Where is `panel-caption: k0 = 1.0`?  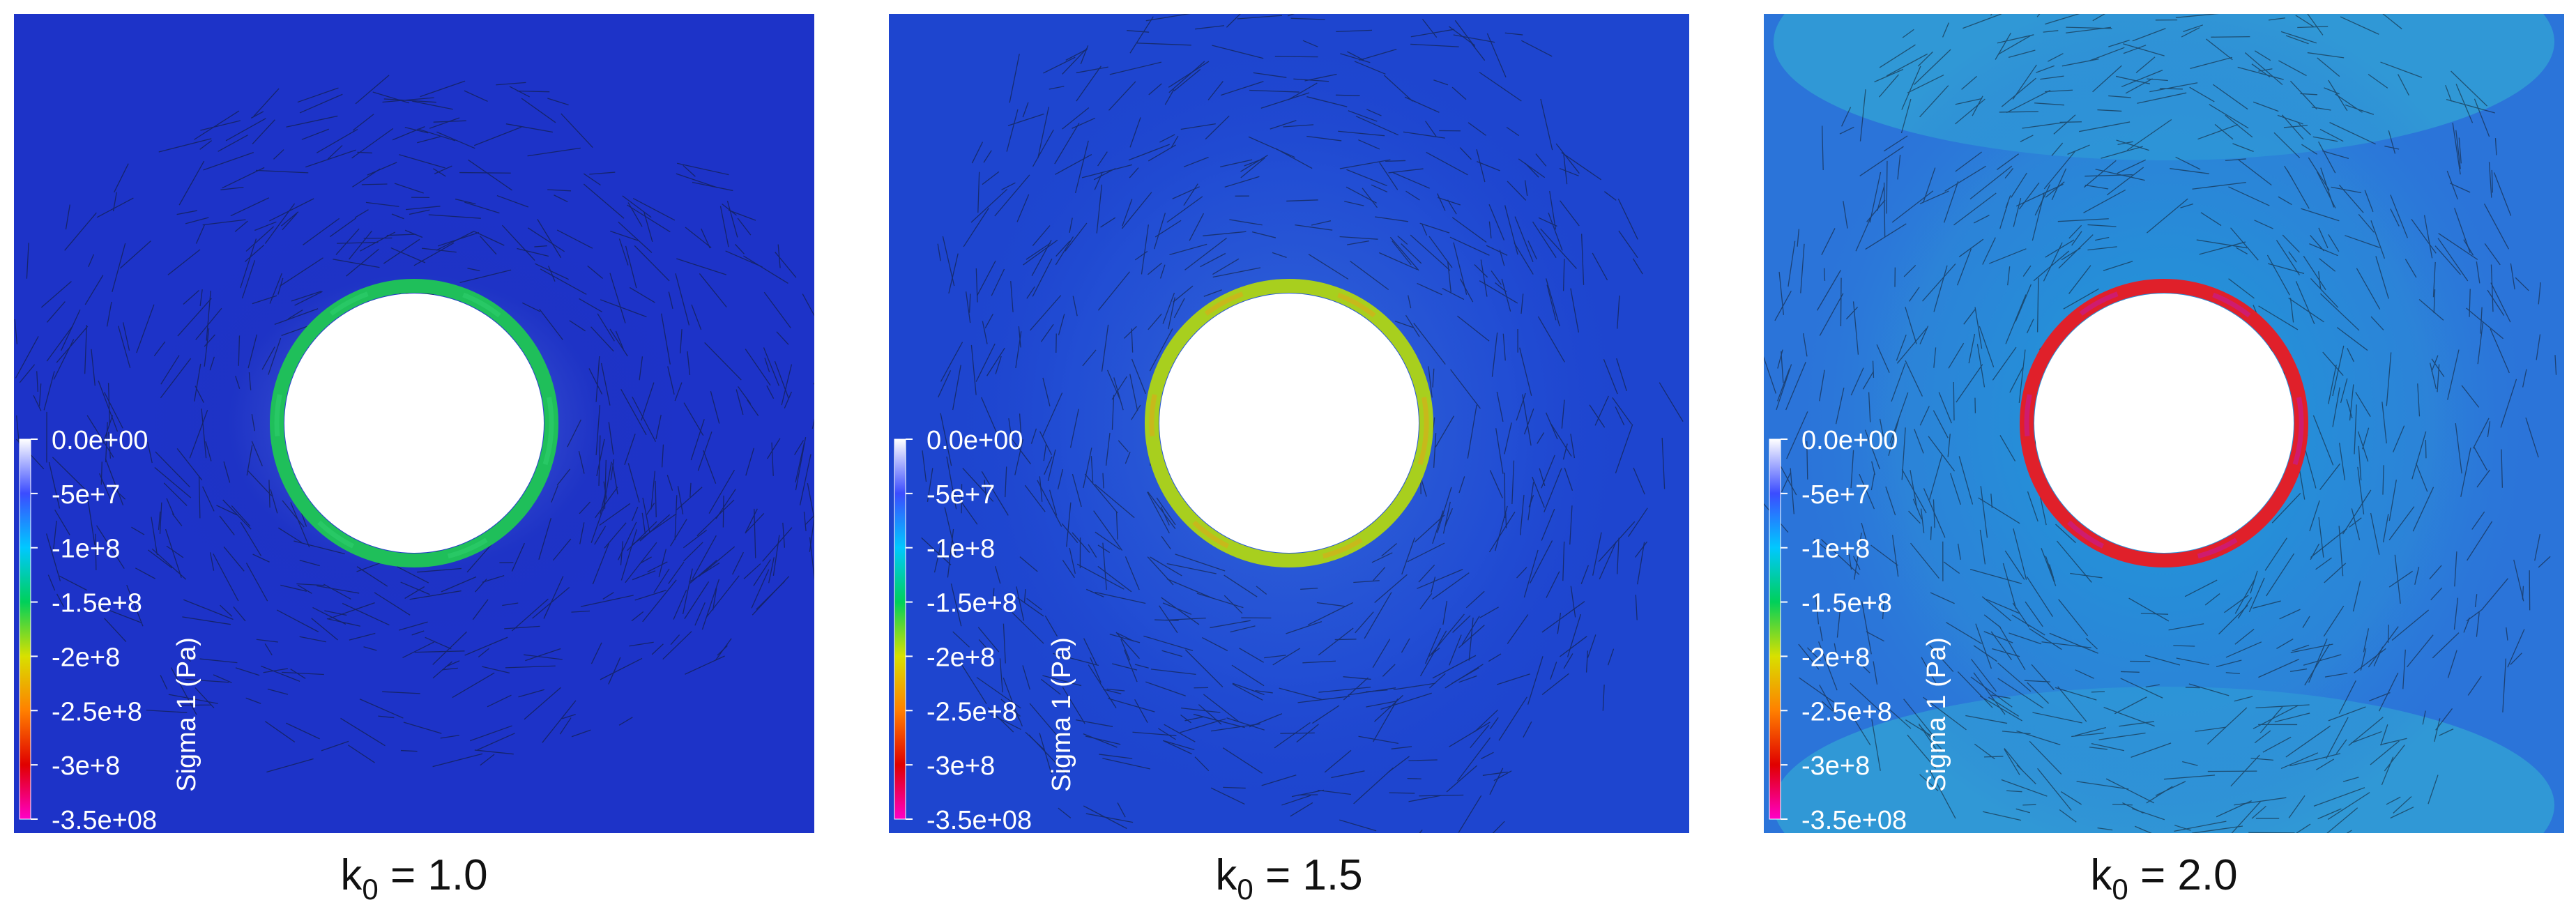
panel-caption: k0 = 1.0 is located at coordinates (414, 879).